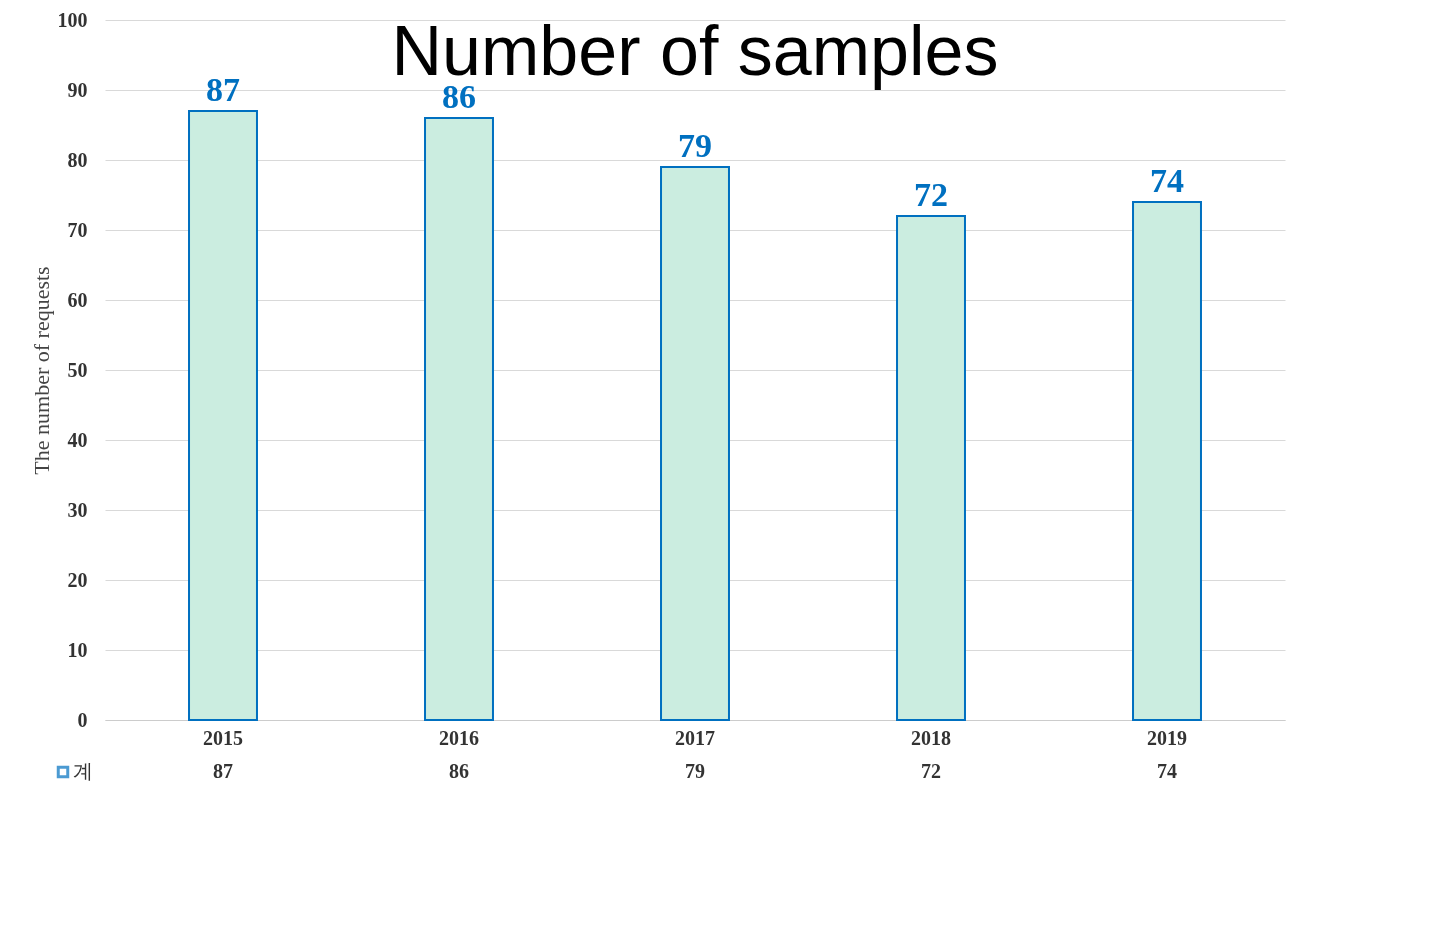 This screenshot has height=935, width=1445. I want to click on y-tick-label: 100, so click(72, 19).